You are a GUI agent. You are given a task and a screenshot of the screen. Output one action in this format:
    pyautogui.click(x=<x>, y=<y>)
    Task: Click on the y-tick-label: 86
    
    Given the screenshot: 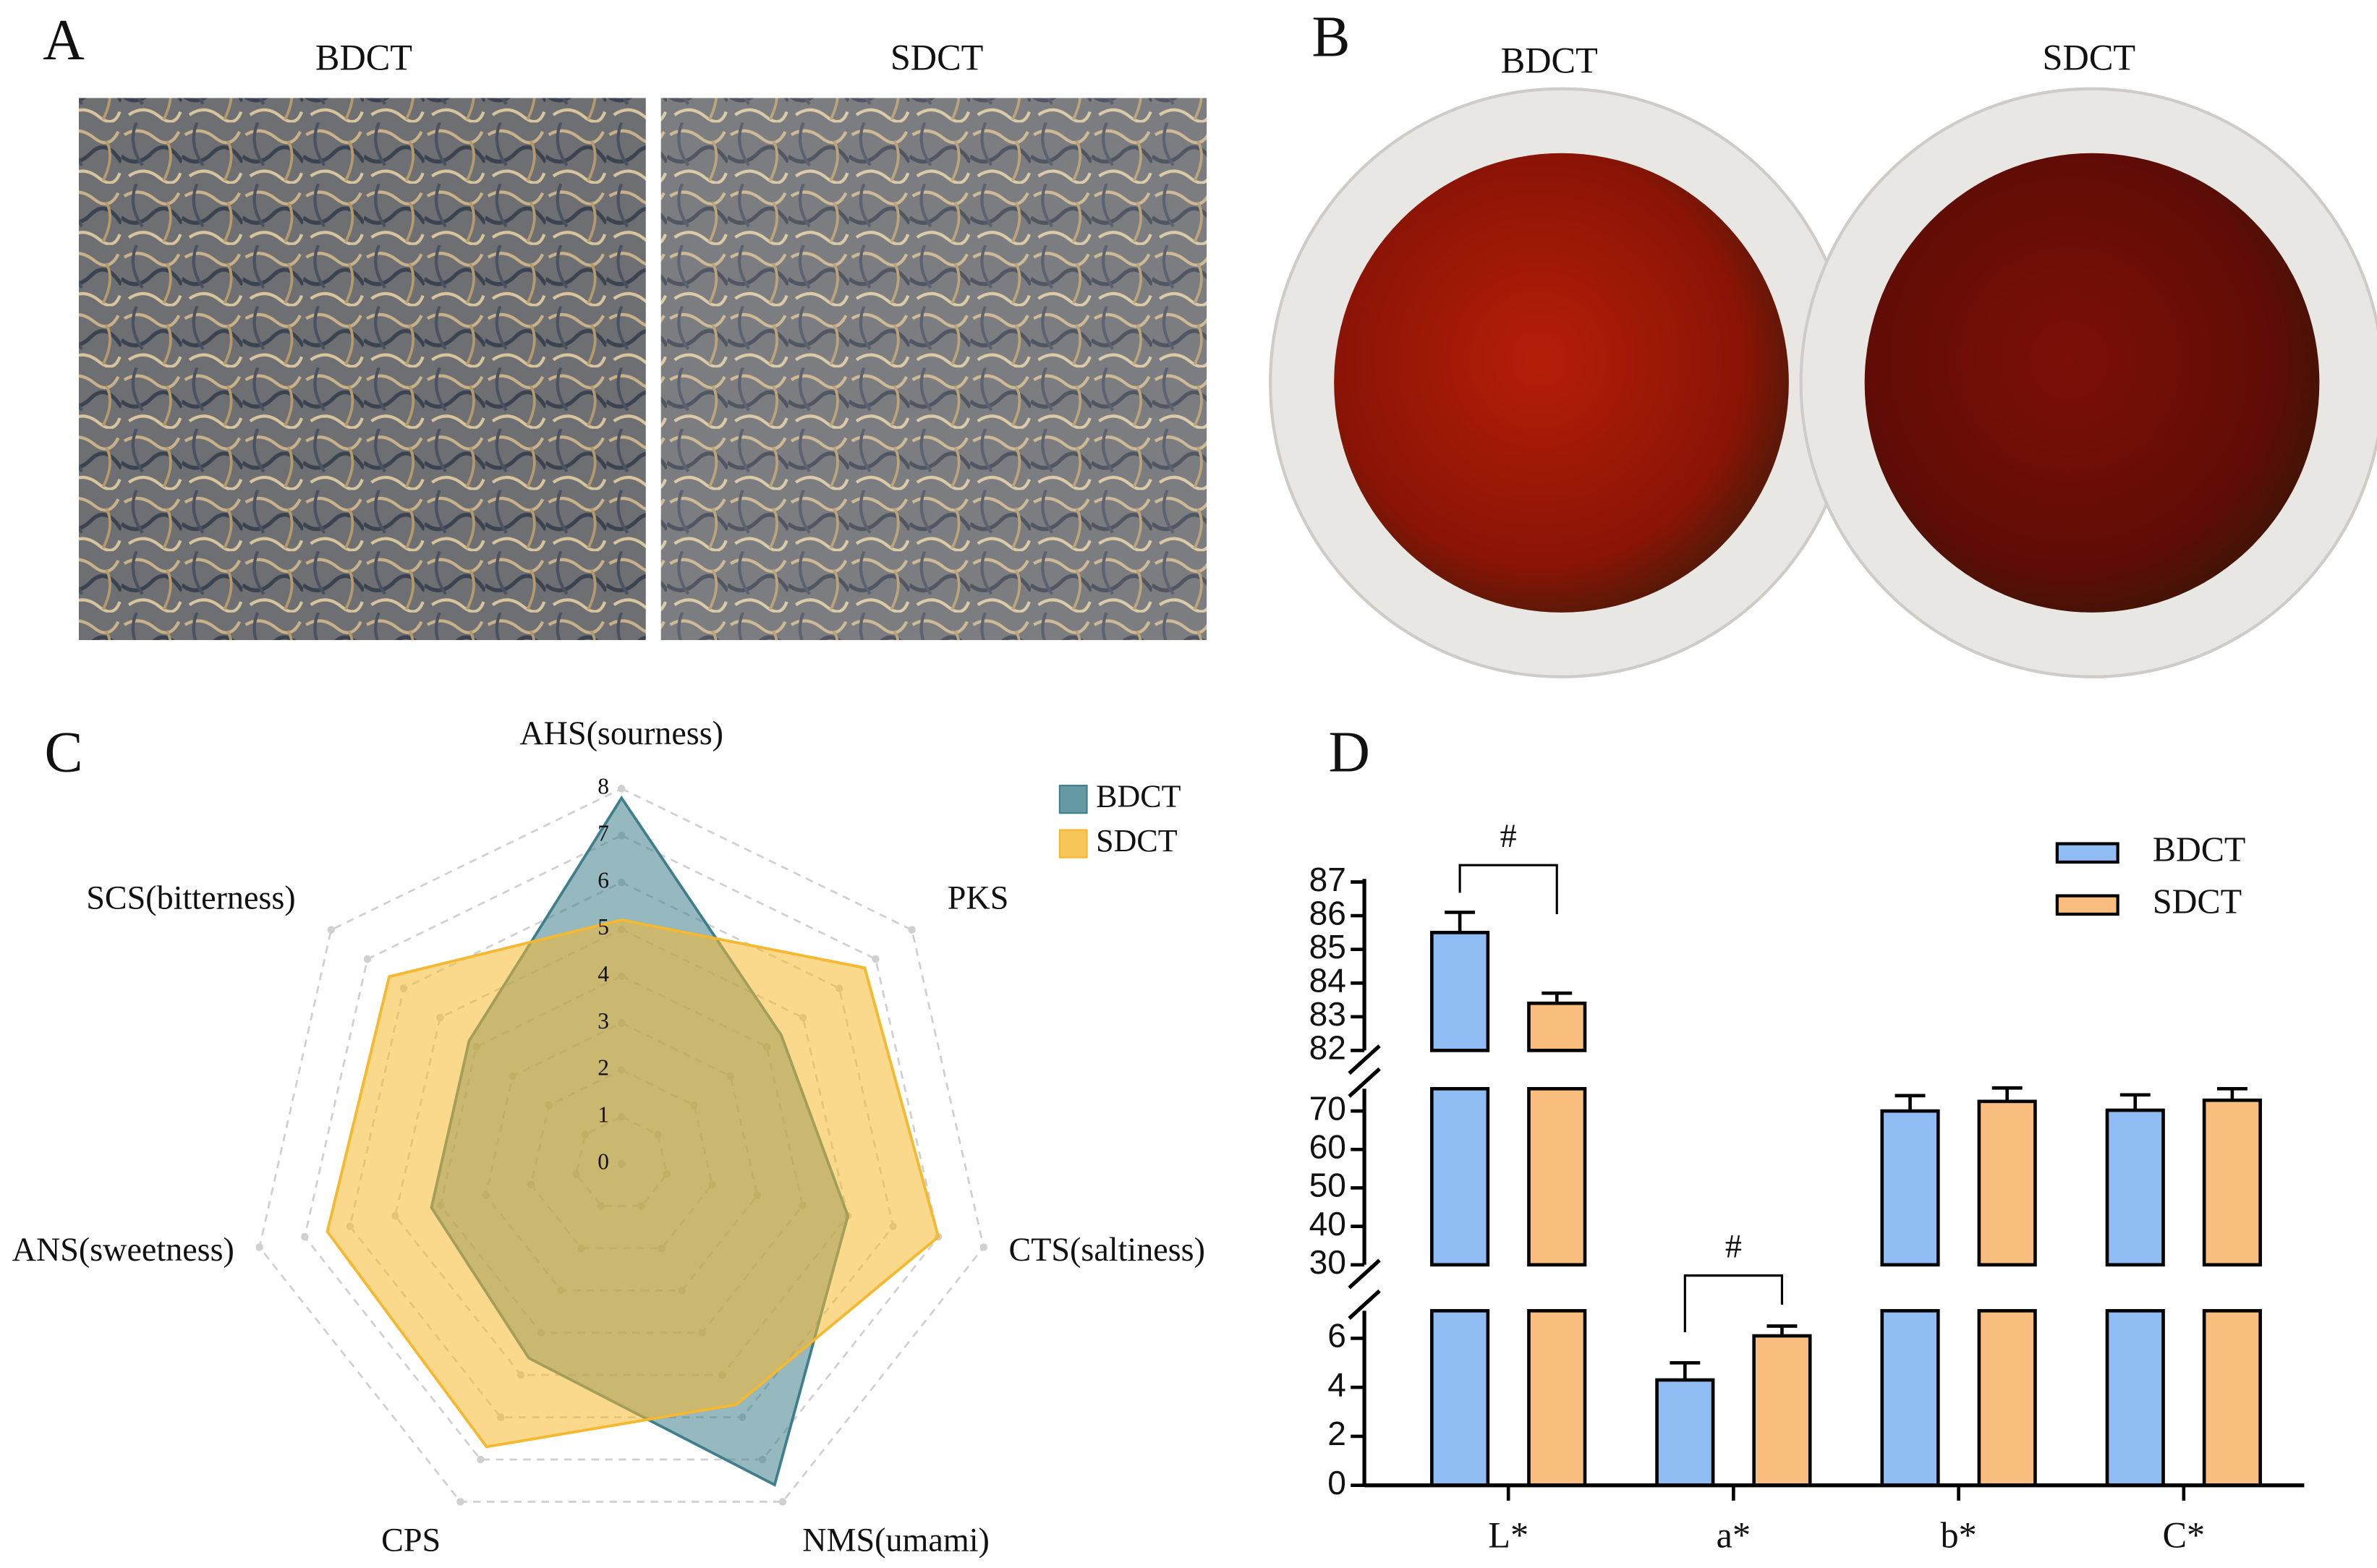 What is the action you would take?
    pyautogui.click(x=1327, y=913)
    